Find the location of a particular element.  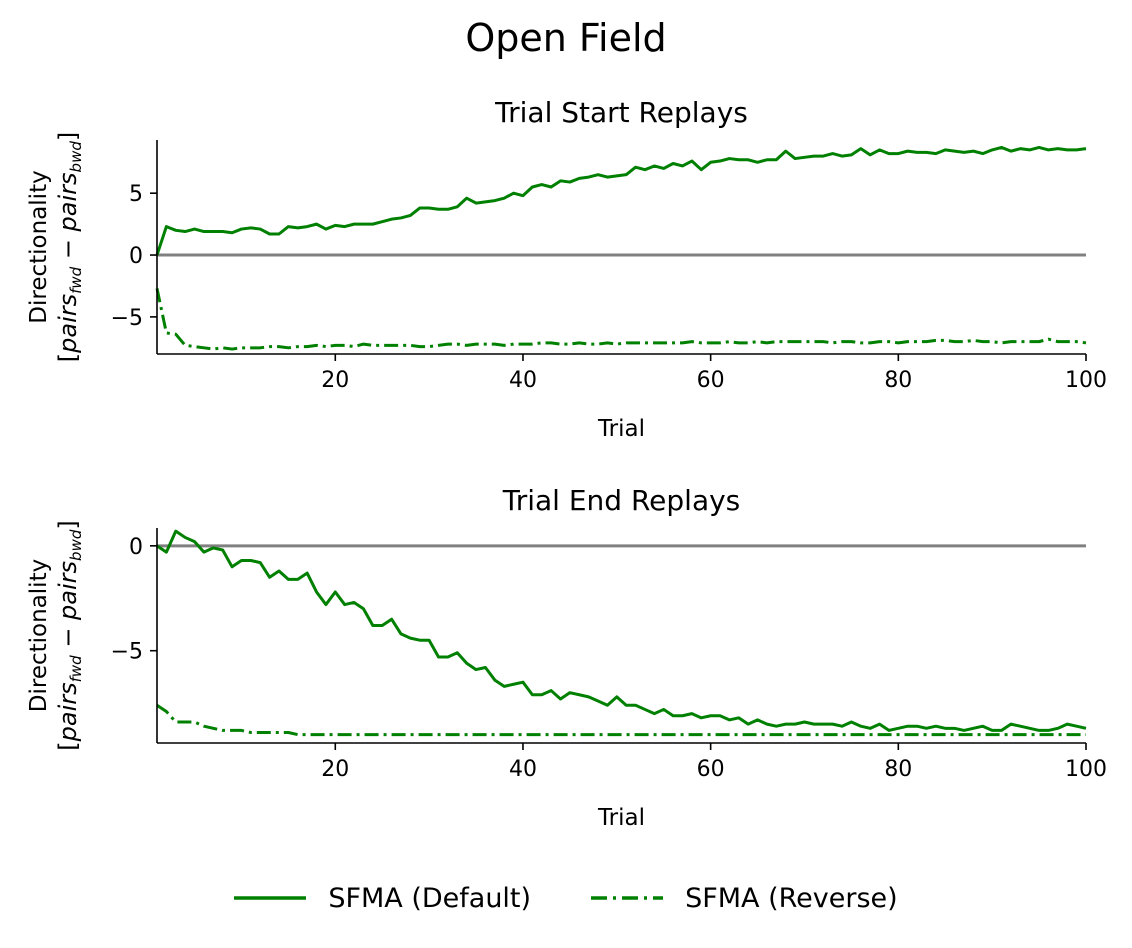

panel-title: Trial Start Replays is located at coordinates (621, 112).